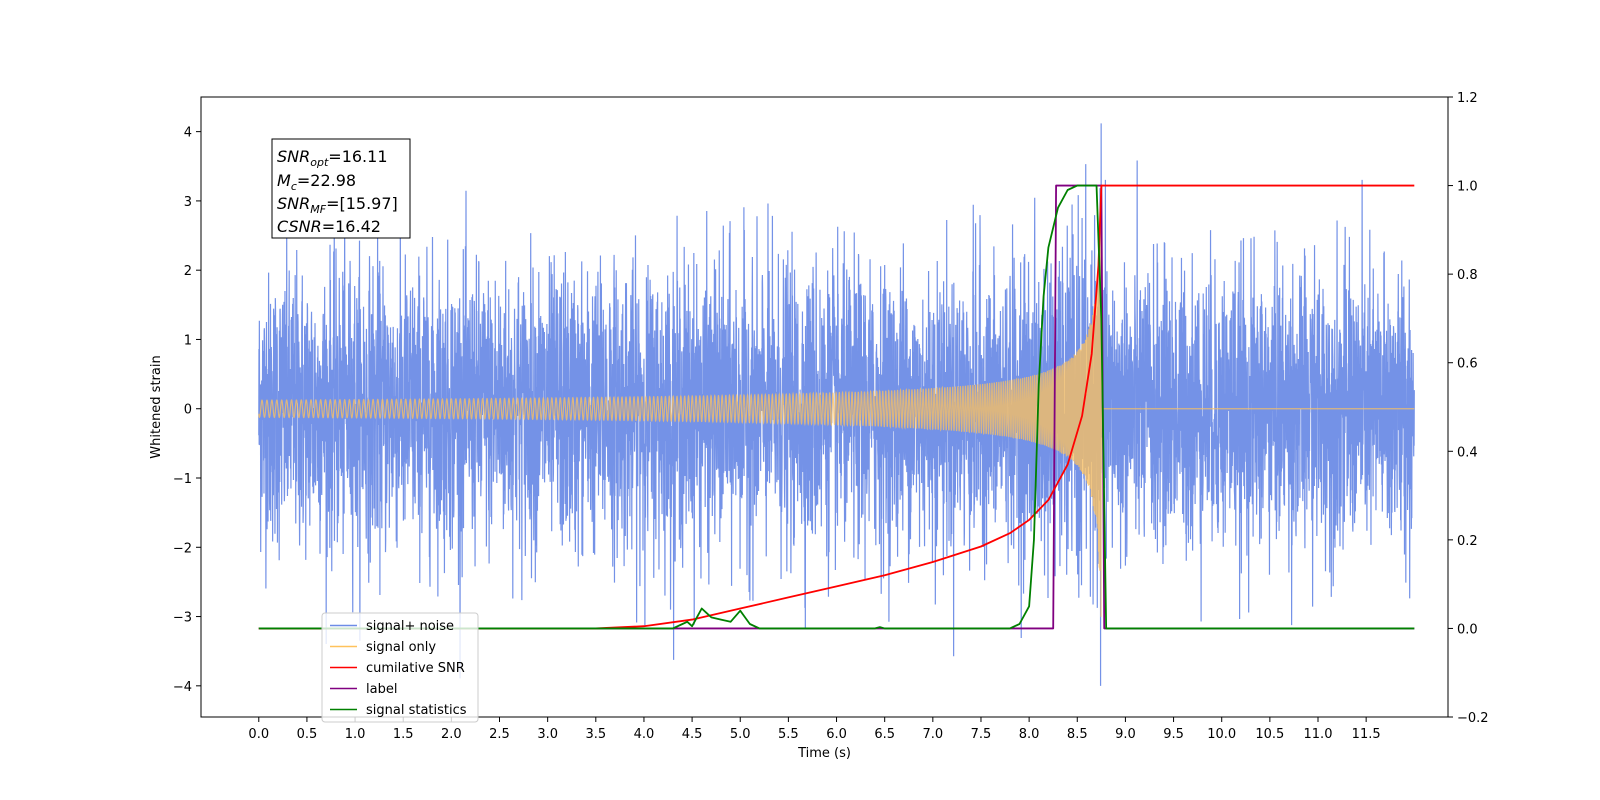 The height and width of the screenshot is (800, 1600). What do you see at coordinates (1467, 629) in the screenshot?
I see `y-right-tick-label: 0.0` at bounding box center [1467, 629].